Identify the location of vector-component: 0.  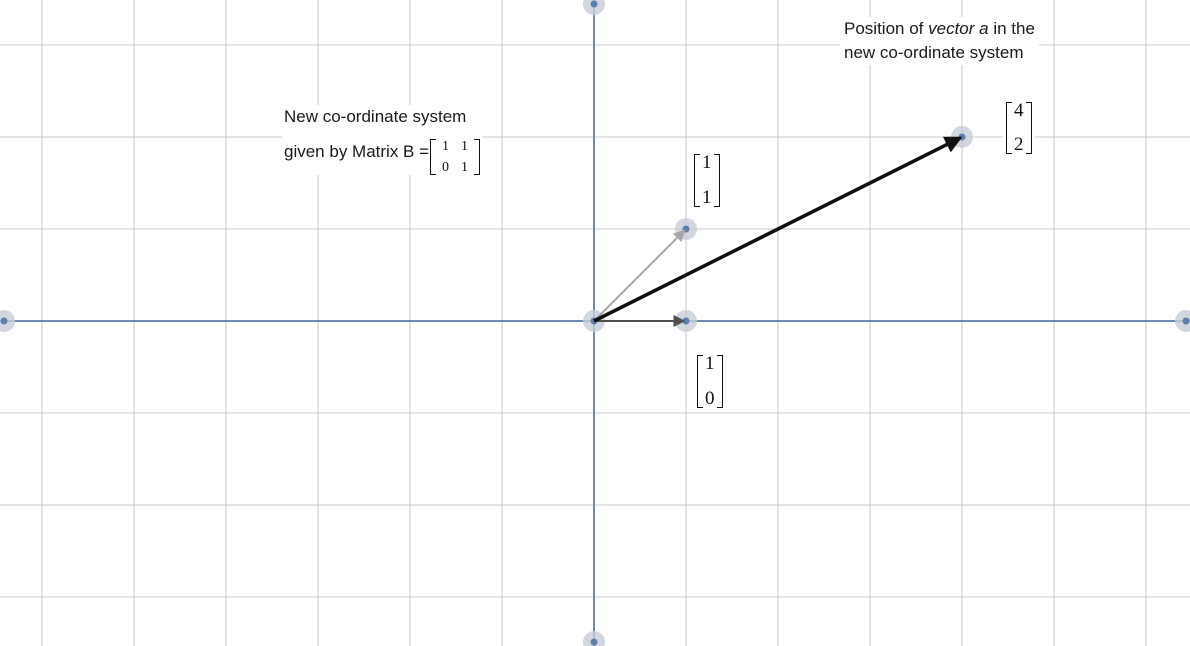
(710, 398).